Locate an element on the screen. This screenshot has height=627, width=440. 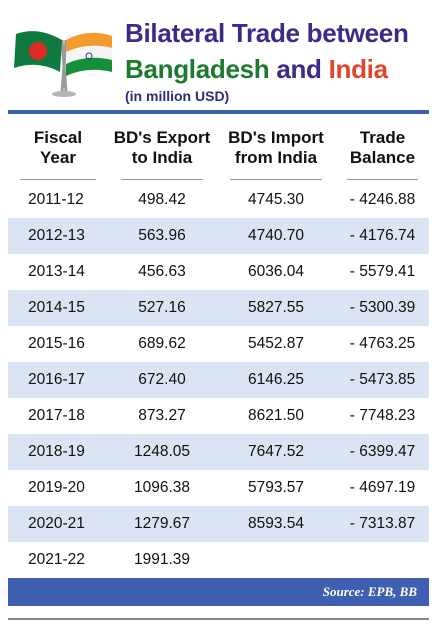
table-row: 2012-13 563.96 4740.70 - 4176.74 is located at coordinates (218, 236).